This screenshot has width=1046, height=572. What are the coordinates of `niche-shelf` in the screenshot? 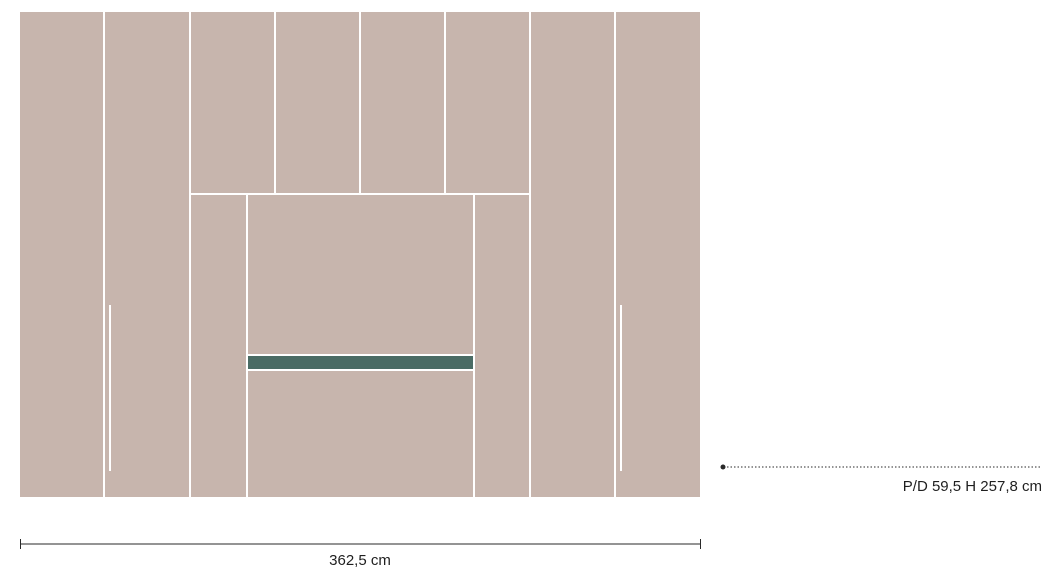 It's located at (360, 362).